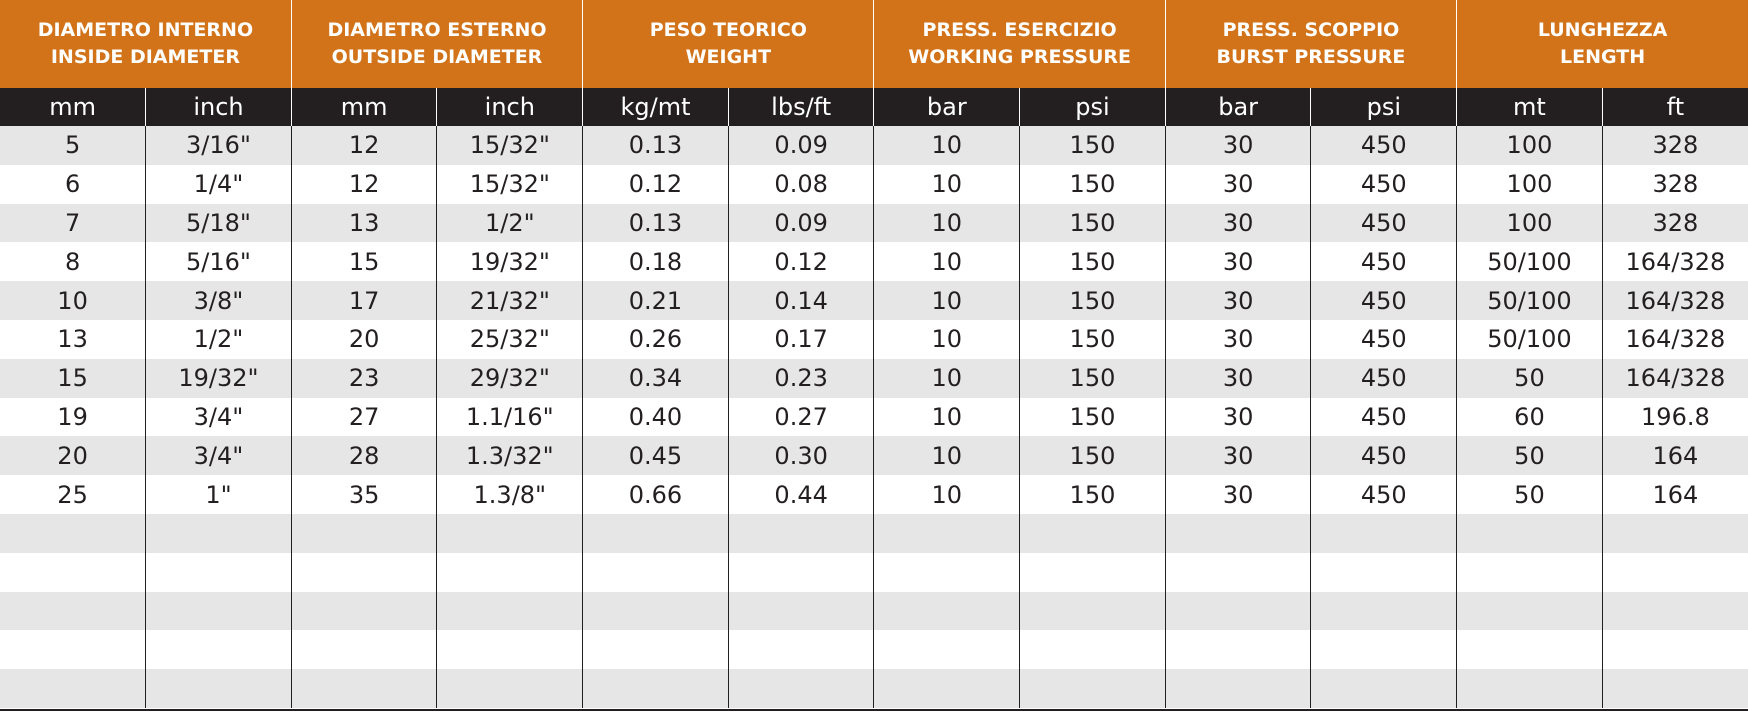 Image resolution: width=1748 pixels, height=712 pixels. I want to click on table-cell: 19, so click(73, 417).